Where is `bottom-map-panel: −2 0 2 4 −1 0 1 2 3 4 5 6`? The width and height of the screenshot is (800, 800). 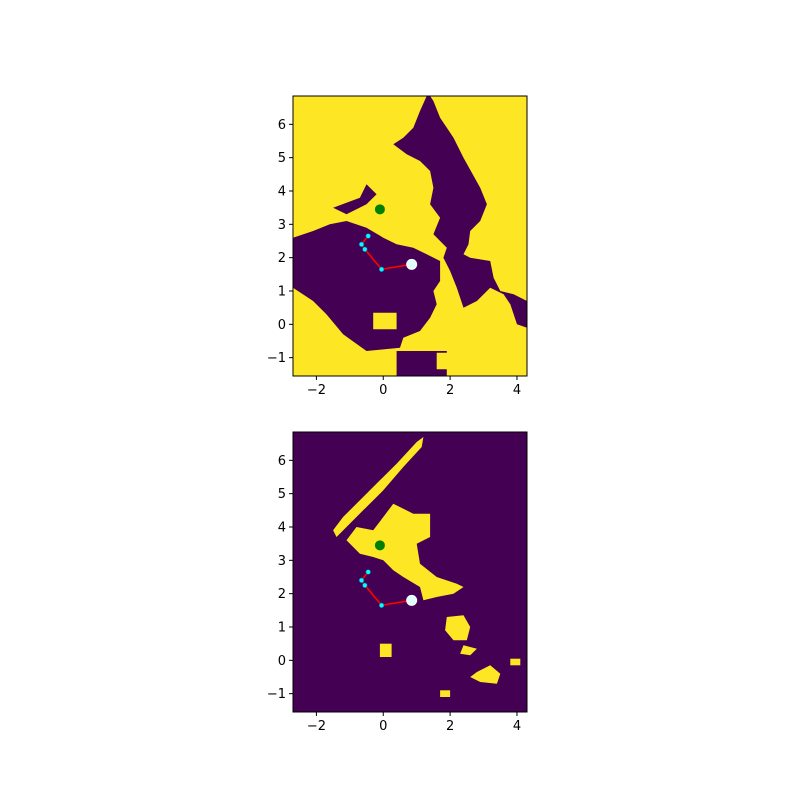 bottom-map-panel: −2 0 2 4 −1 0 1 2 3 4 5 6 is located at coordinates (397, 582).